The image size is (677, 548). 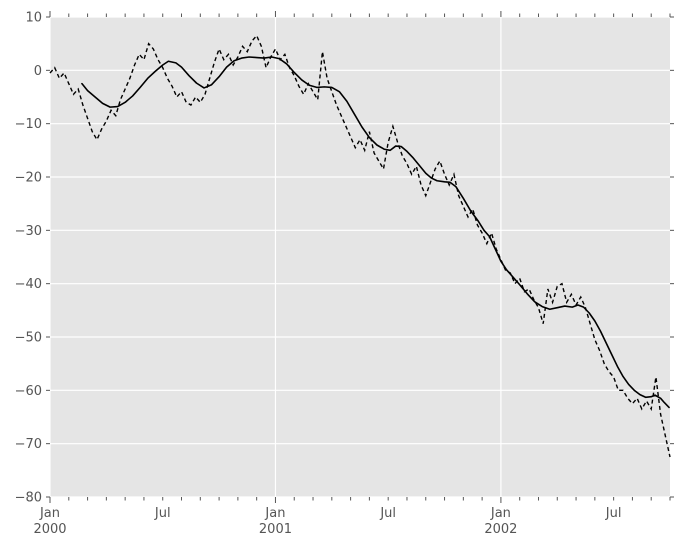 What do you see at coordinates (28, 124) in the screenshot?
I see `y-tick-label: −10` at bounding box center [28, 124].